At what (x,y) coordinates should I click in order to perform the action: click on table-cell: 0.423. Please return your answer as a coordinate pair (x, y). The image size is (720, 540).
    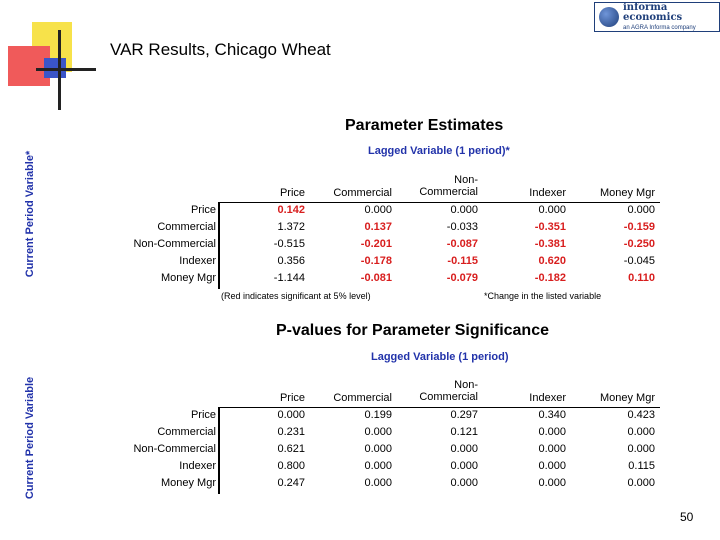
    Looking at the image, I should click on (641, 415).